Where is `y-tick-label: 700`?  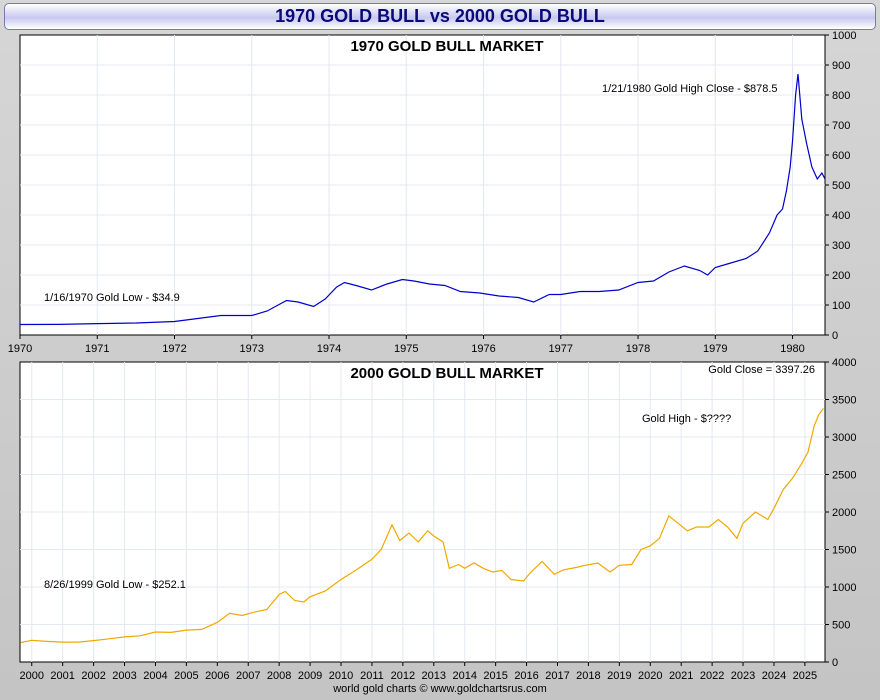 y-tick-label: 700 is located at coordinates (841, 126).